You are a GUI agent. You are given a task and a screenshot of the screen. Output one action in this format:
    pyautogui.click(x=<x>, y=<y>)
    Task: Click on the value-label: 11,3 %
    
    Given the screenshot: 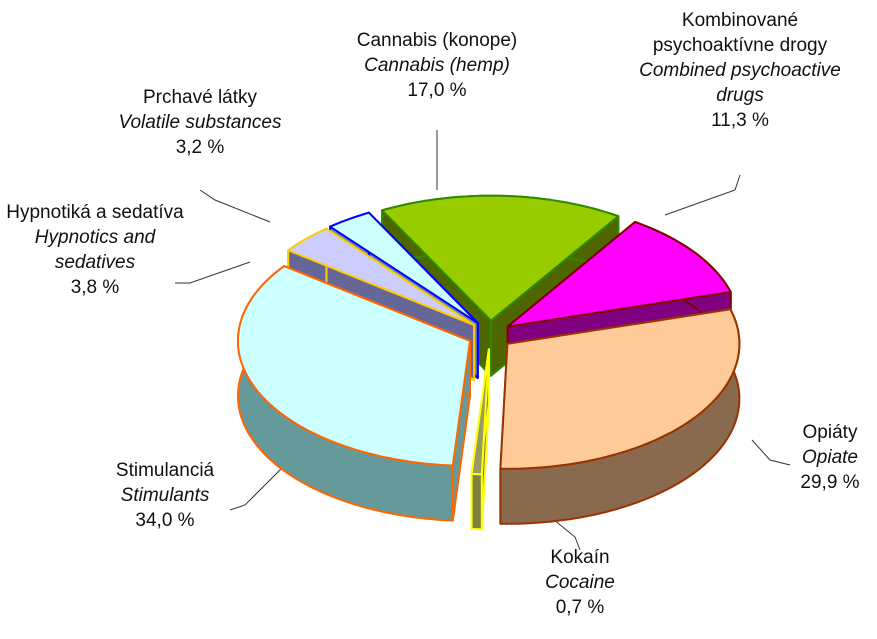 What is the action you would take?
    pyautogui.click(x=740, y=120)
    